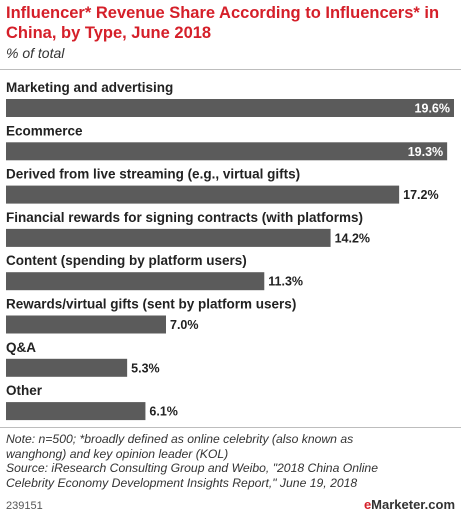 This screenshot has height=517, width=461. Describe the element at coordinates (24, 506) in the screenshot. I see `chart-id: 239151` at that location.